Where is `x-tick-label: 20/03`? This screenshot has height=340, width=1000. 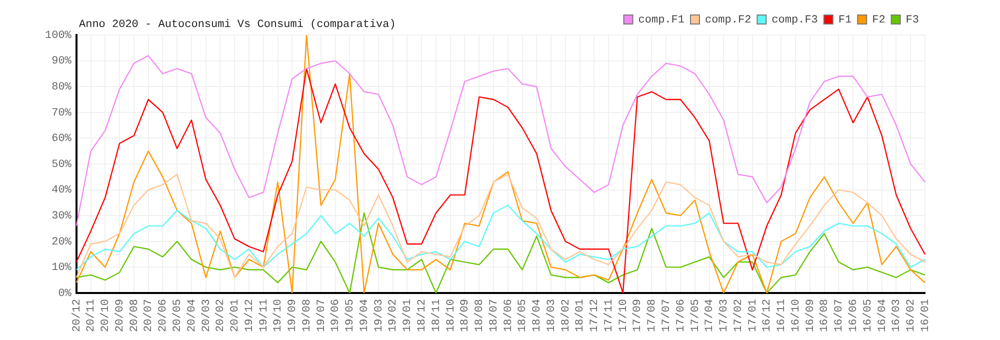 x-tick-label: 20/03 is located at coordinates (206, 315).